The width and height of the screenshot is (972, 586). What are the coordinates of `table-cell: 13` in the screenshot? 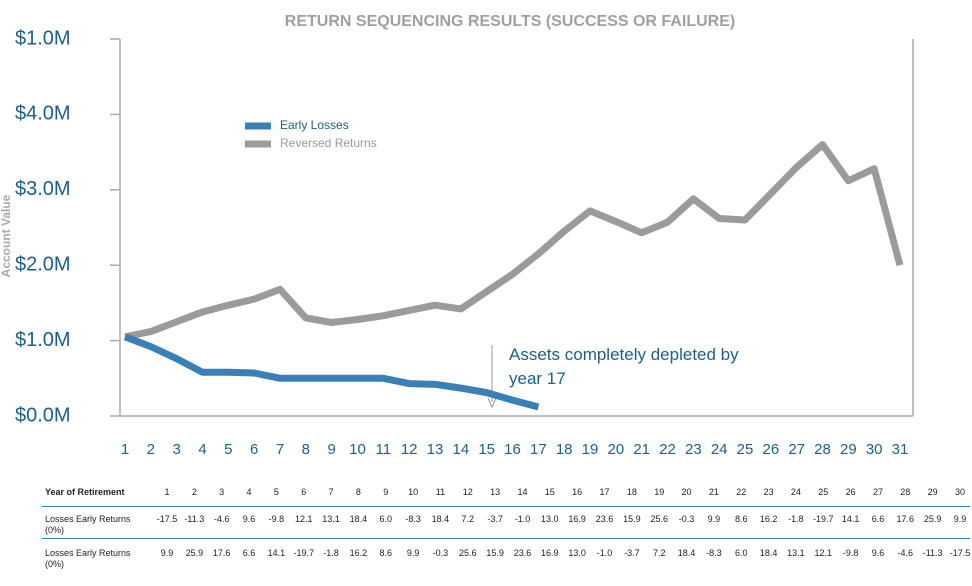 It's located at (495, 492).